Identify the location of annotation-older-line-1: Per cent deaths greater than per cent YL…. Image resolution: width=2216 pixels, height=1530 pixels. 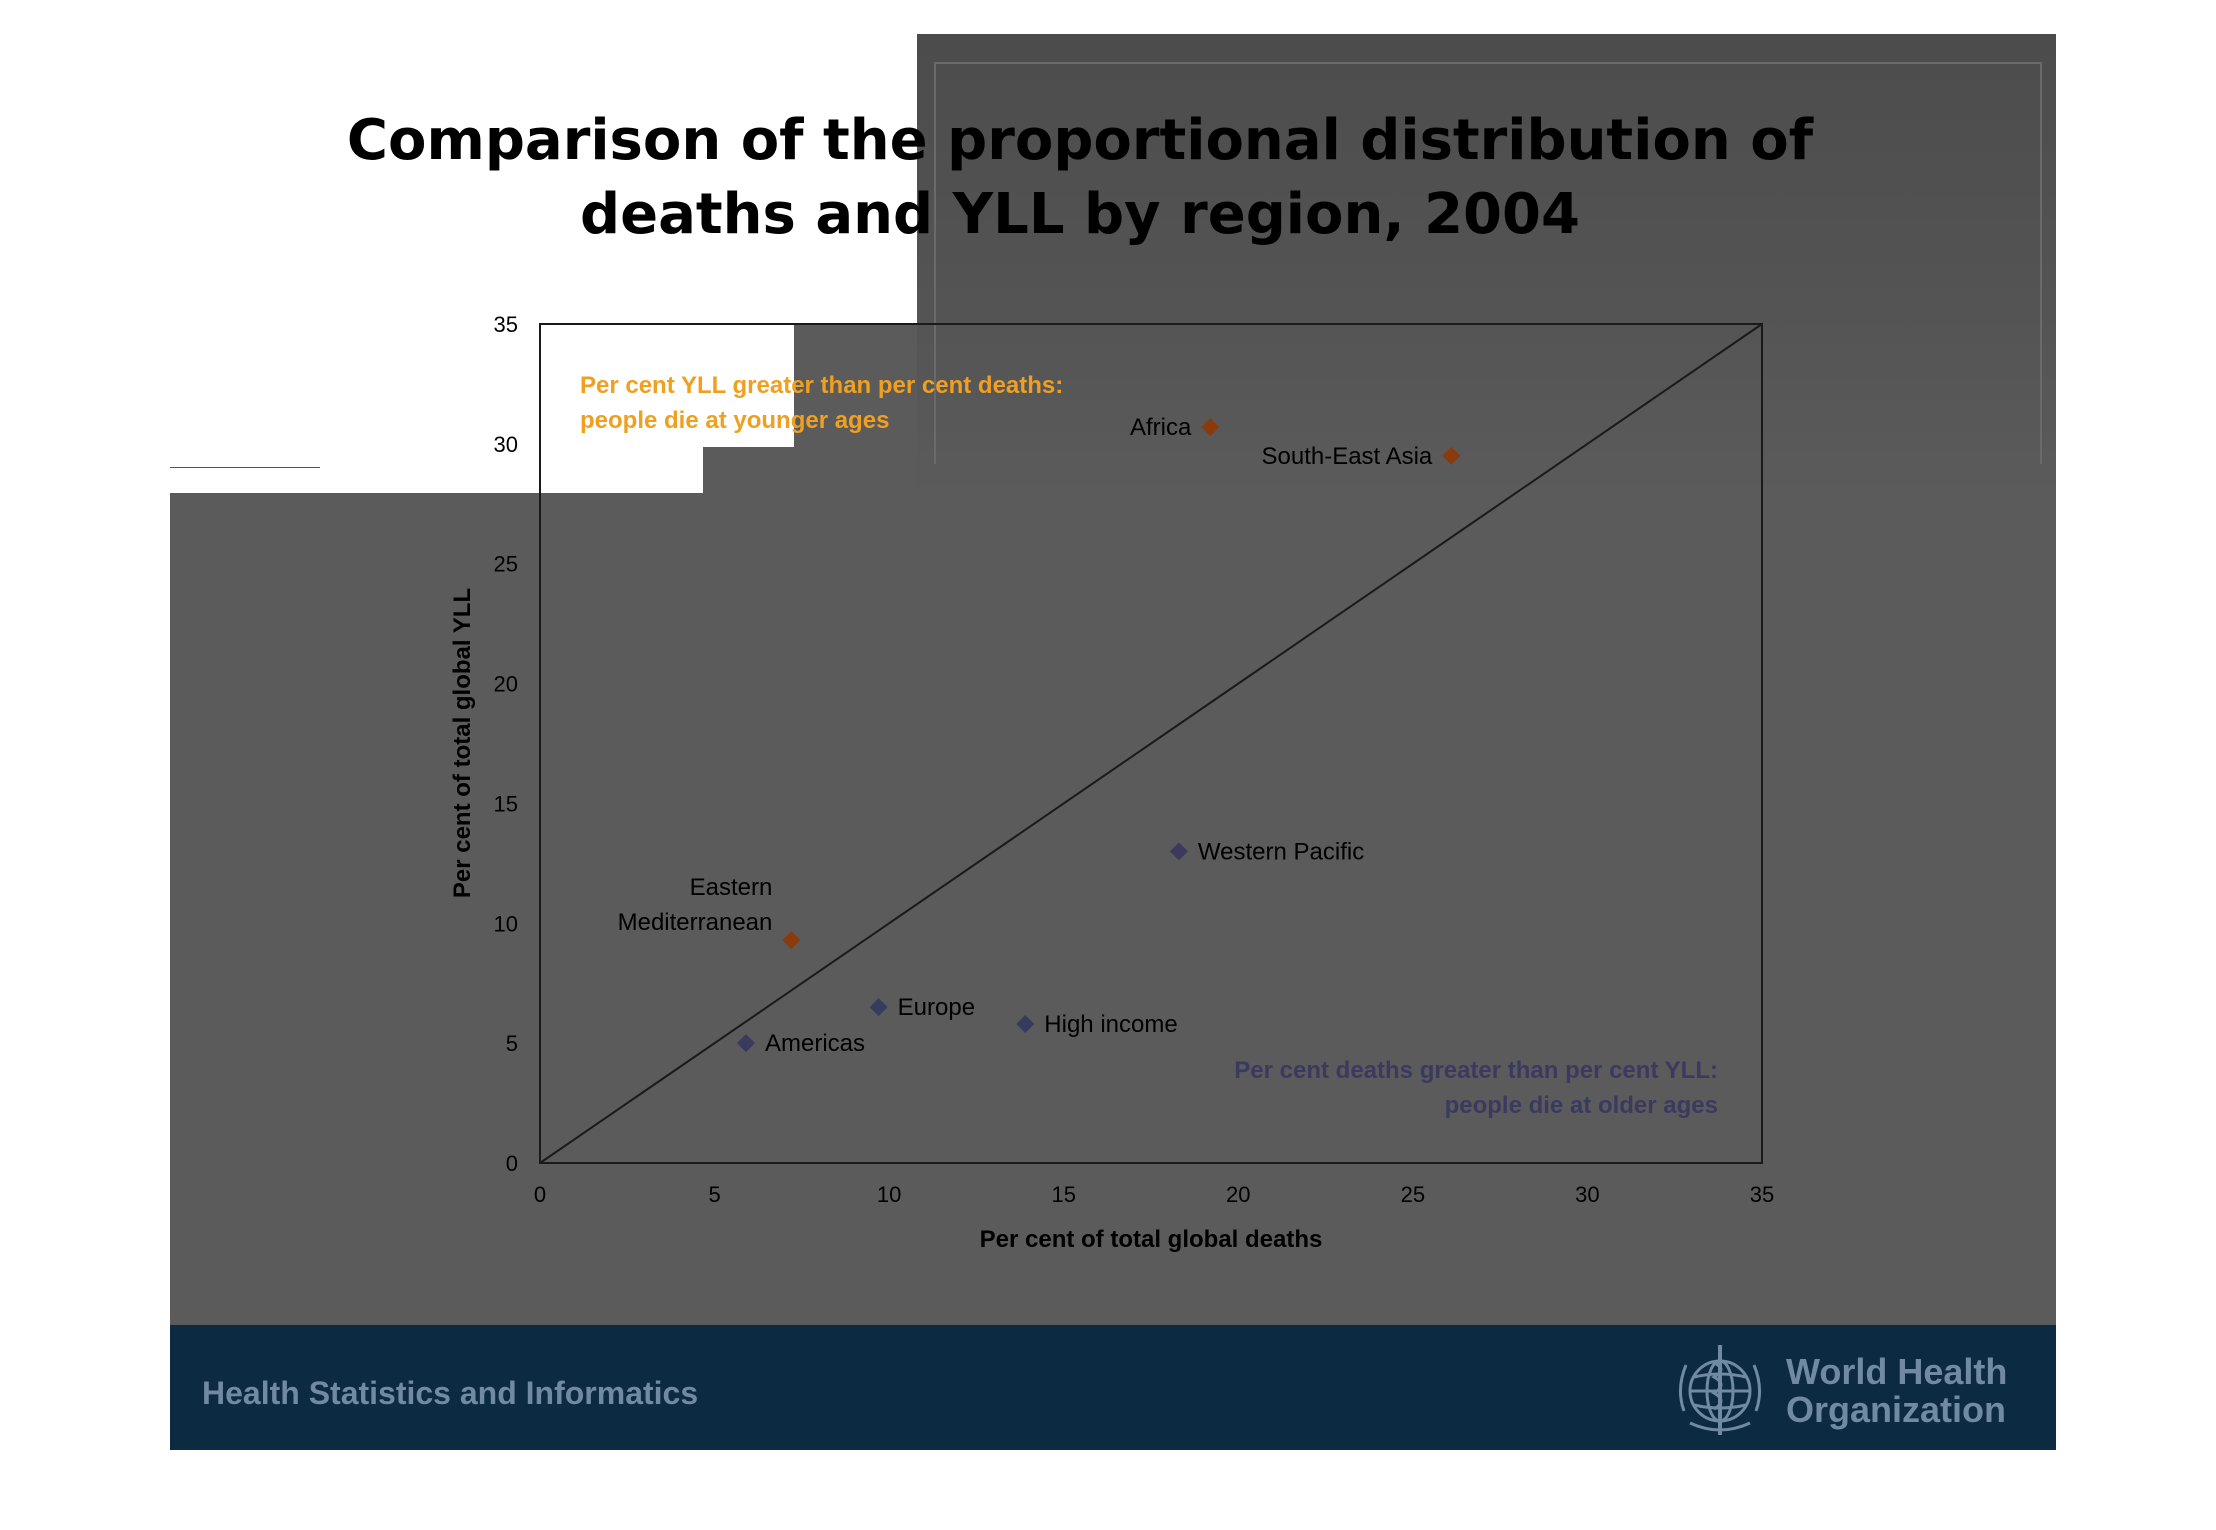
(1476, 1070).